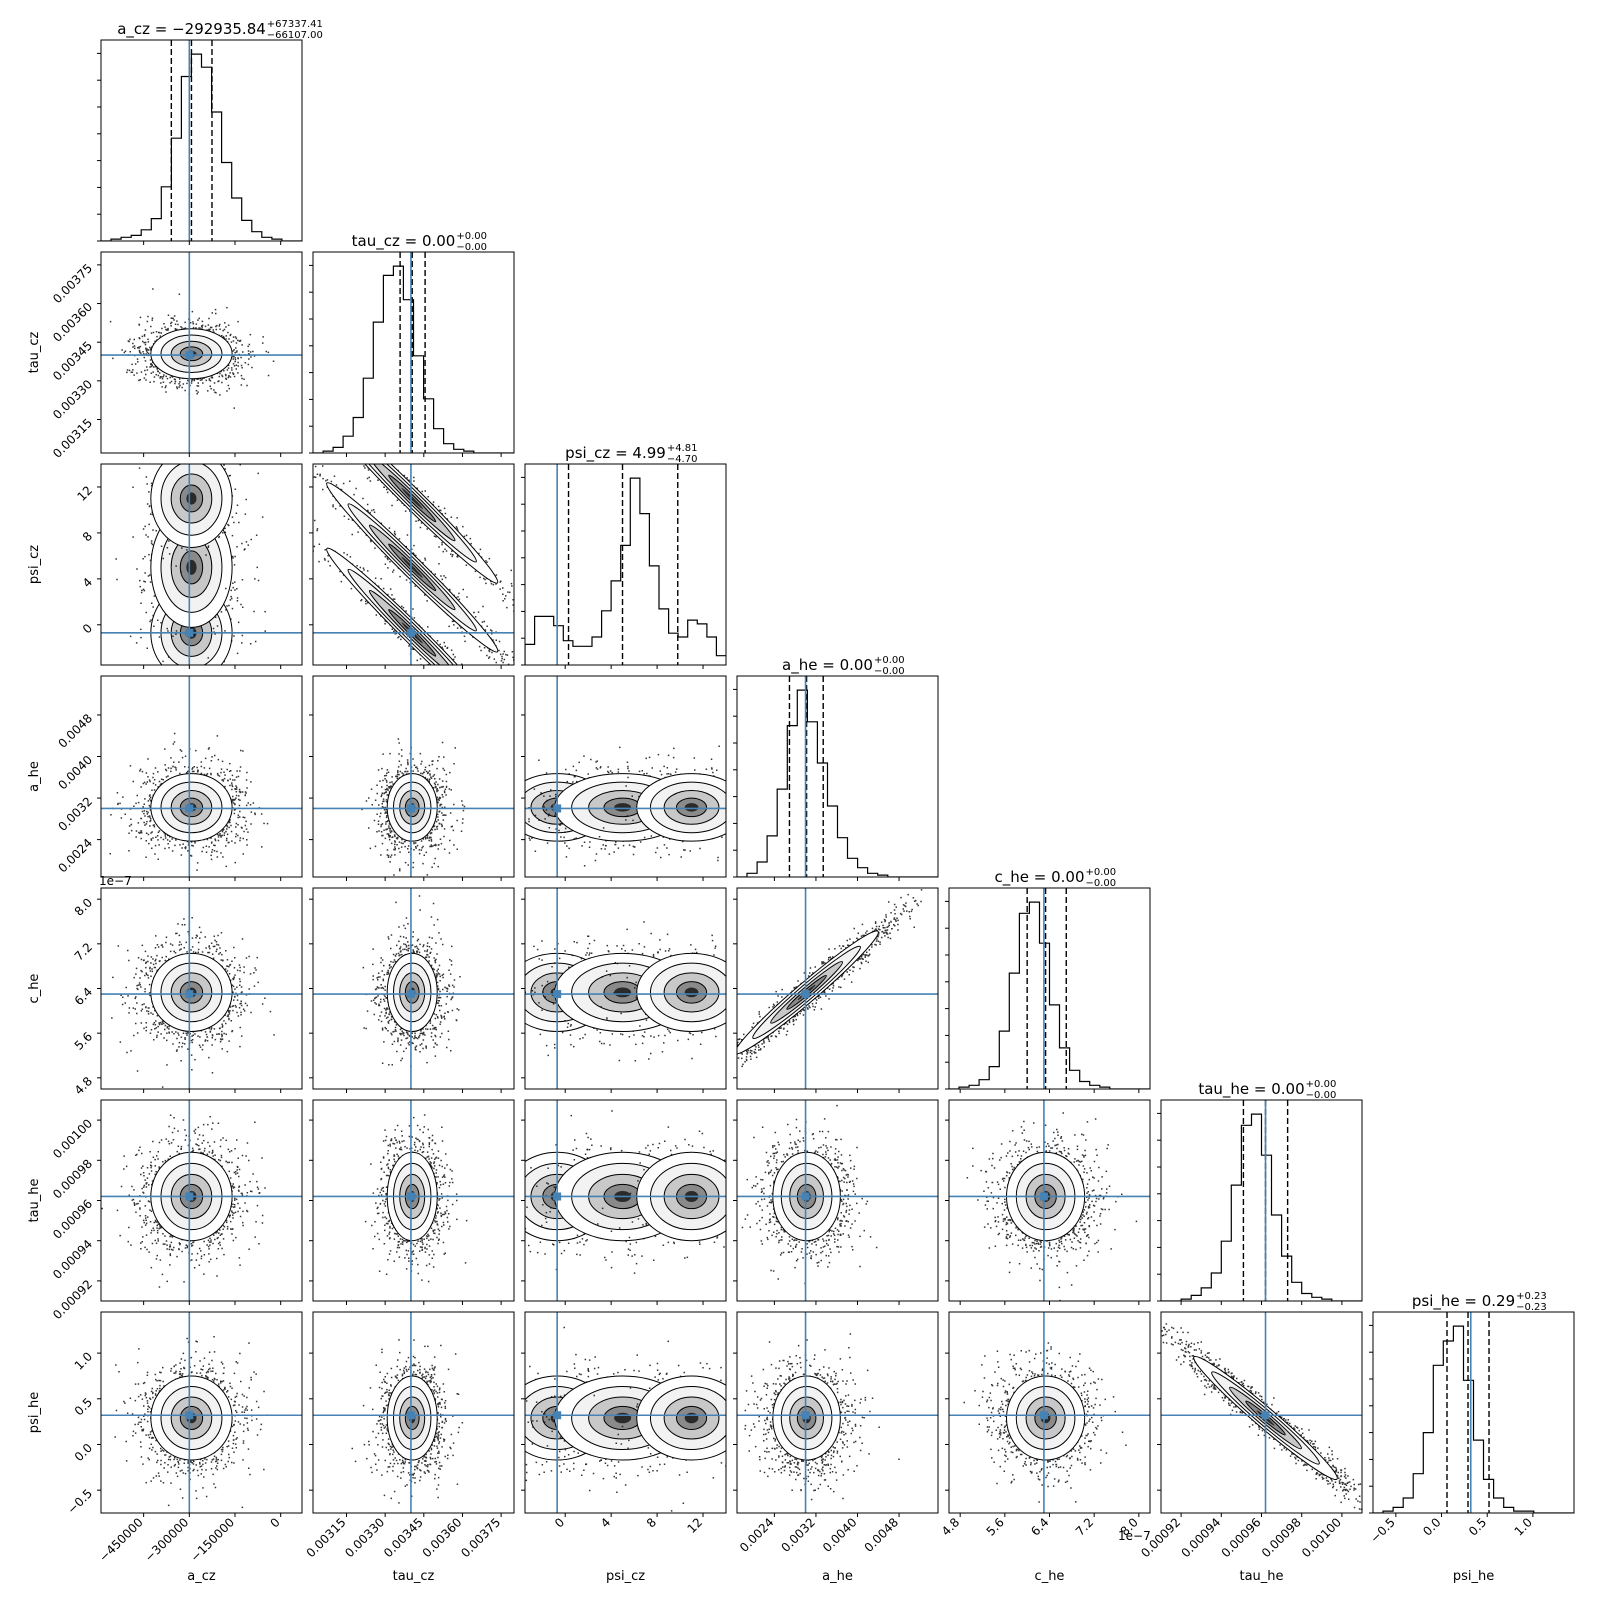 Image resolution: width=1600 pixels, height=1600 pixels. I want to click on x-tick-label: 0.00096, so click(1241, 1537).